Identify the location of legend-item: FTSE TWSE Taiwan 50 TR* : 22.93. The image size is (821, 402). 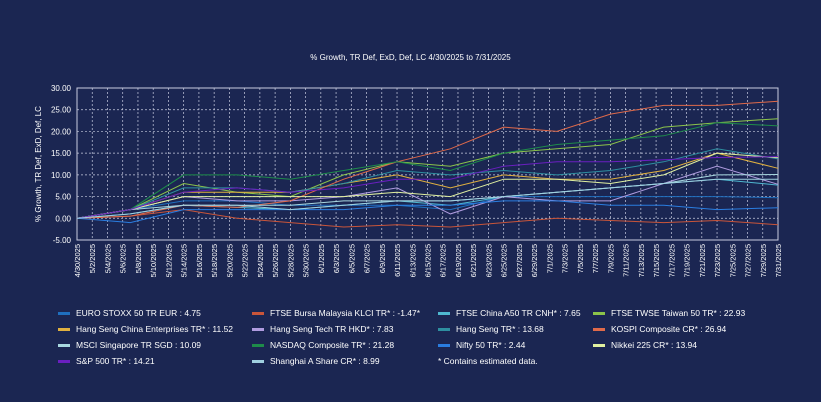
(693, 313).